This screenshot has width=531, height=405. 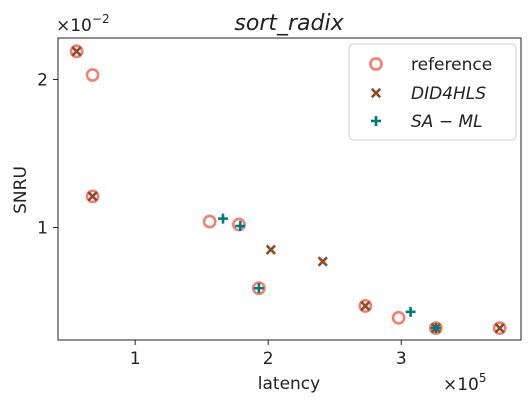 What do you see at coordinates (329, 273) in the screenshot?
I see `series-sa-ml` at bounding box center [329, 273].